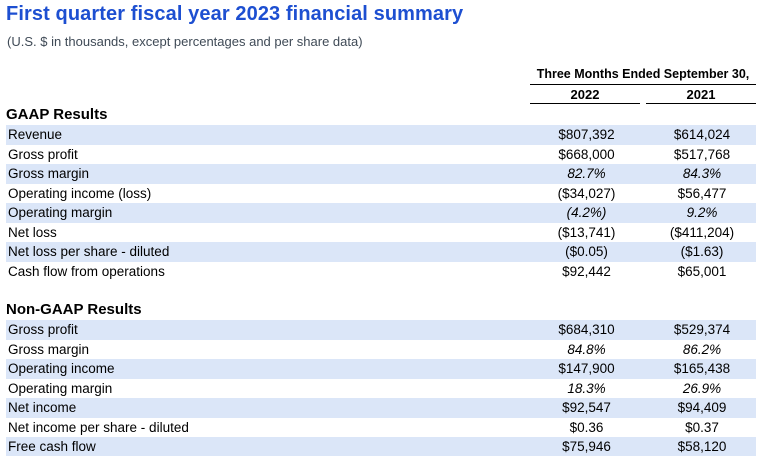 Image resolution: width=770 pixels, height=456 pixels. I want to click on value-2021: 26.9%, so click(702, 388).